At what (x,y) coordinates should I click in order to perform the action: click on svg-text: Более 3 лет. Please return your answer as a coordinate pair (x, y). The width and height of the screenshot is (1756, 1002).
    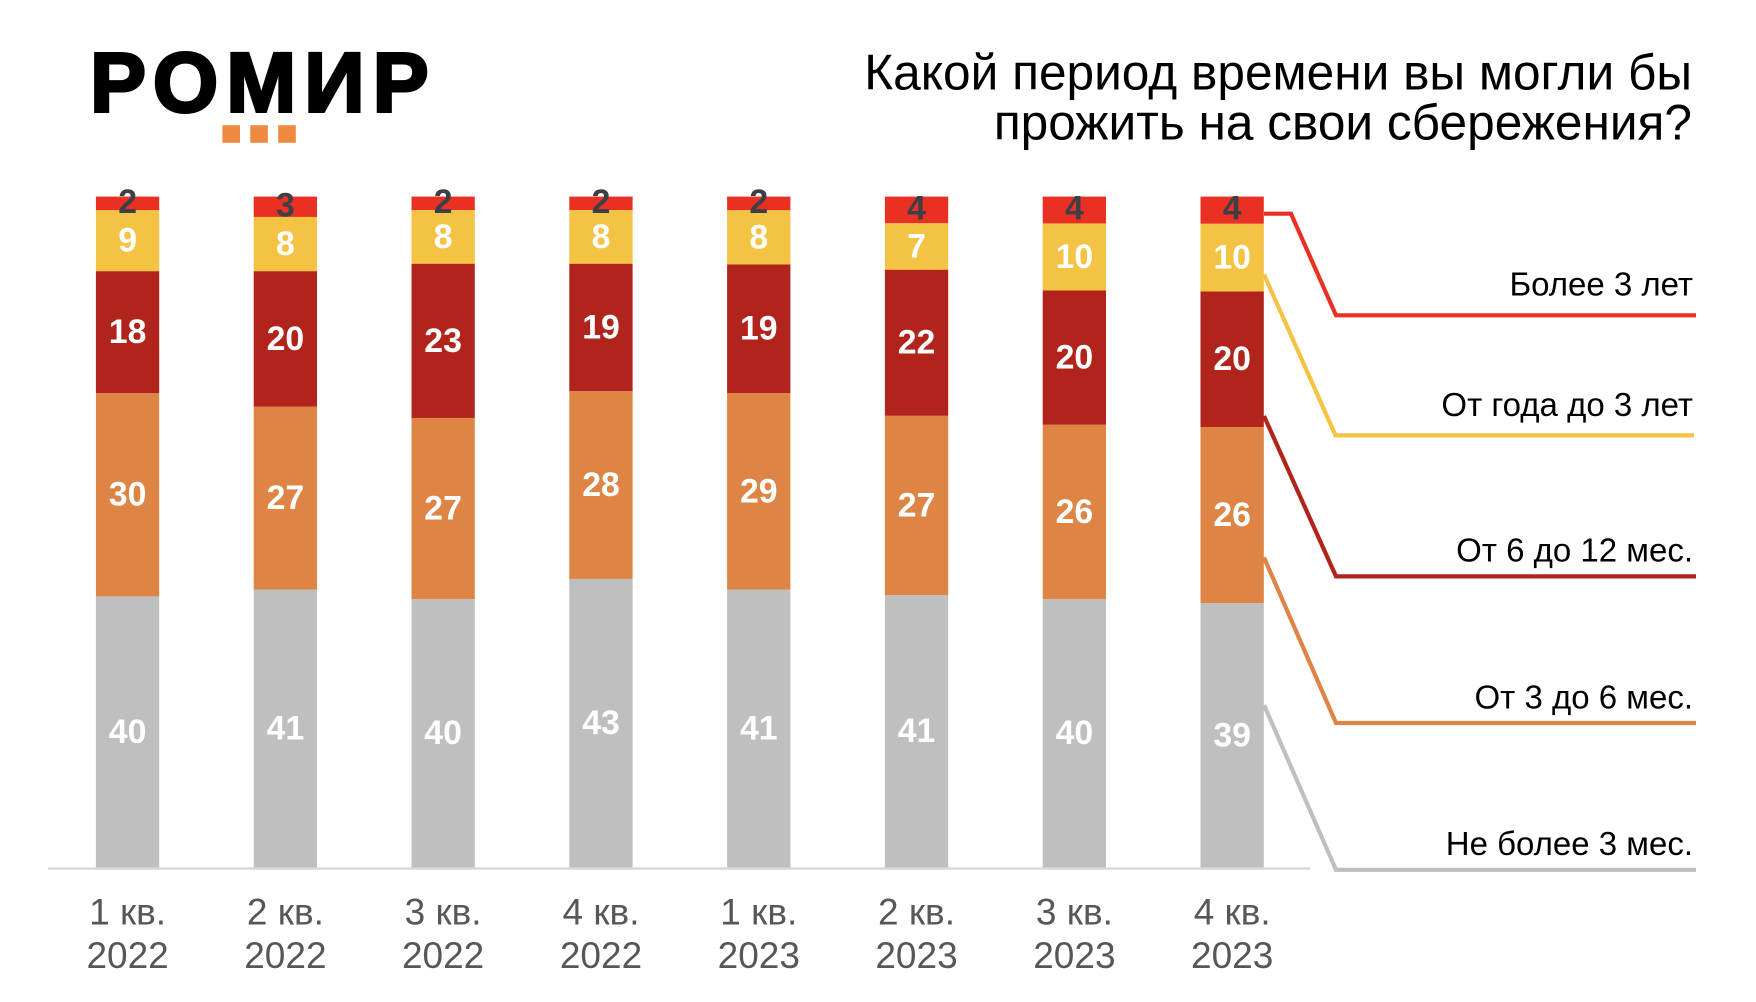
    Looking at the image, I should click on (1601, 284).